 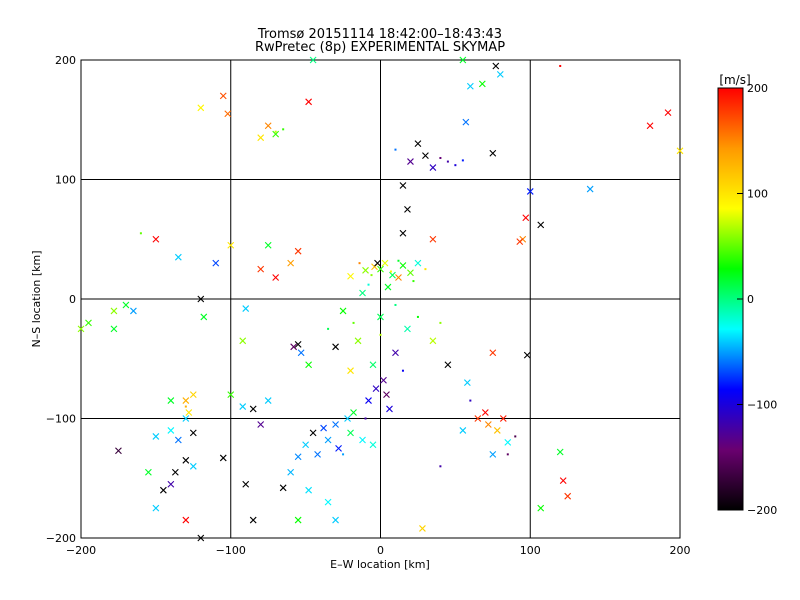 What do you see at coordinates (680, 550) in the screenshot?
I see `x-tick-label: 200` at bounding box center [680, 550].